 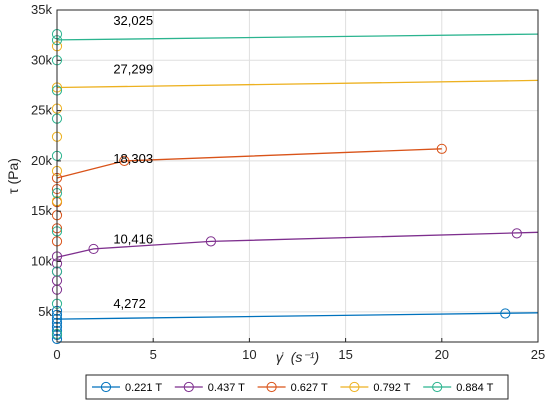 What do you see at coordinates (143, 388) in the screenshot?
I see `legend-label: 0.221 T` at bounding box center [143, 388].